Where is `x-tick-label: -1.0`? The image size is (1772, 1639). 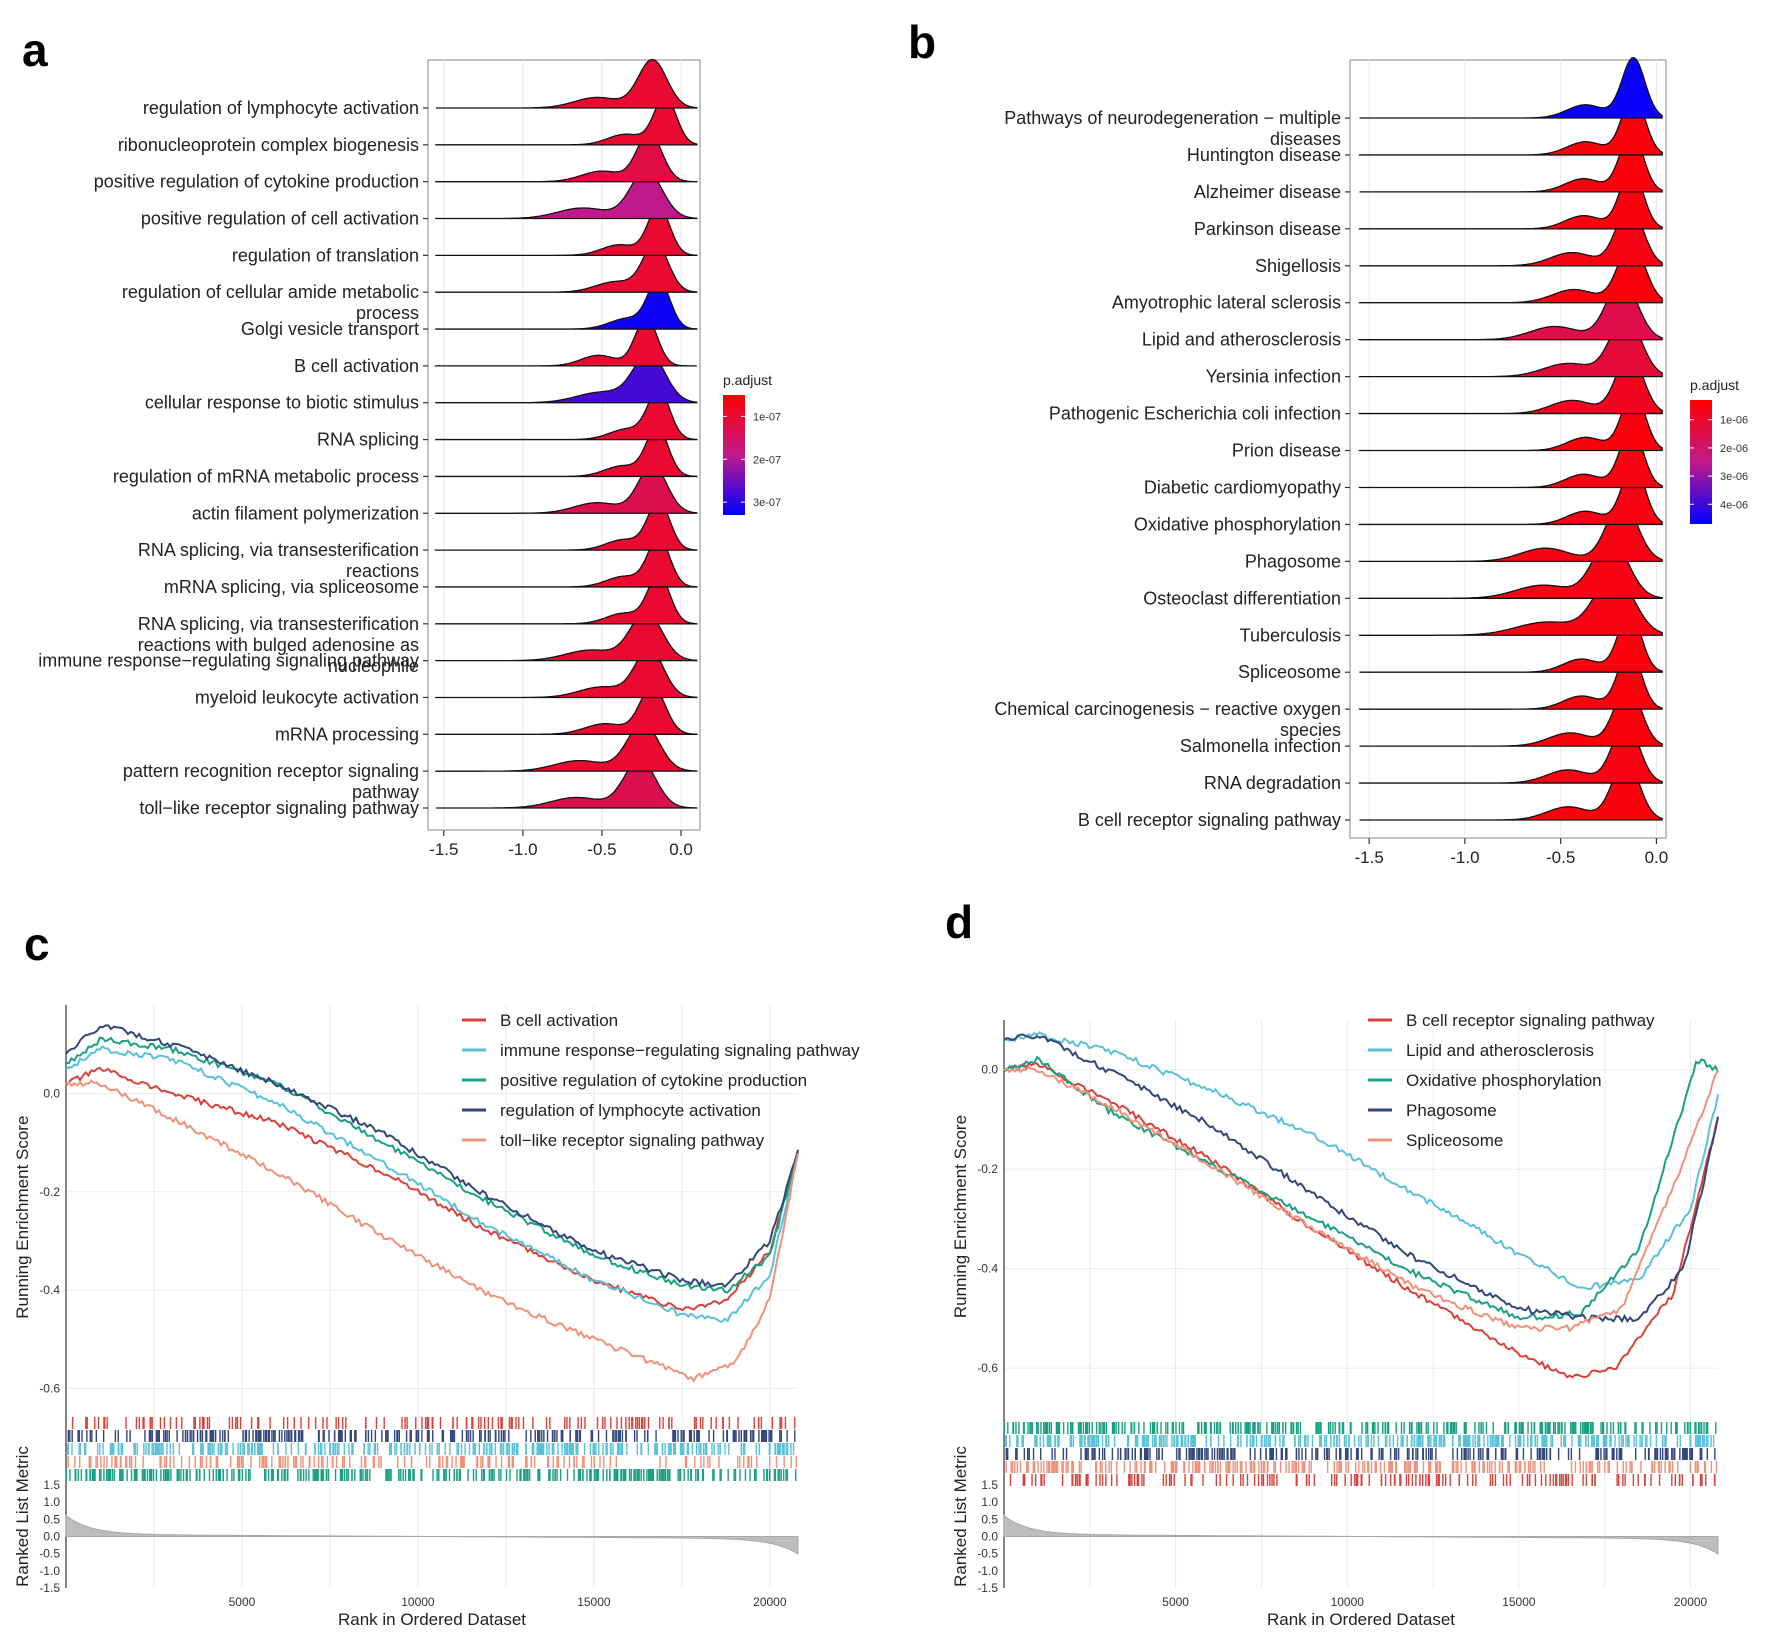 x-tick-label: -1.0 is located at coordinates (1464, 857).